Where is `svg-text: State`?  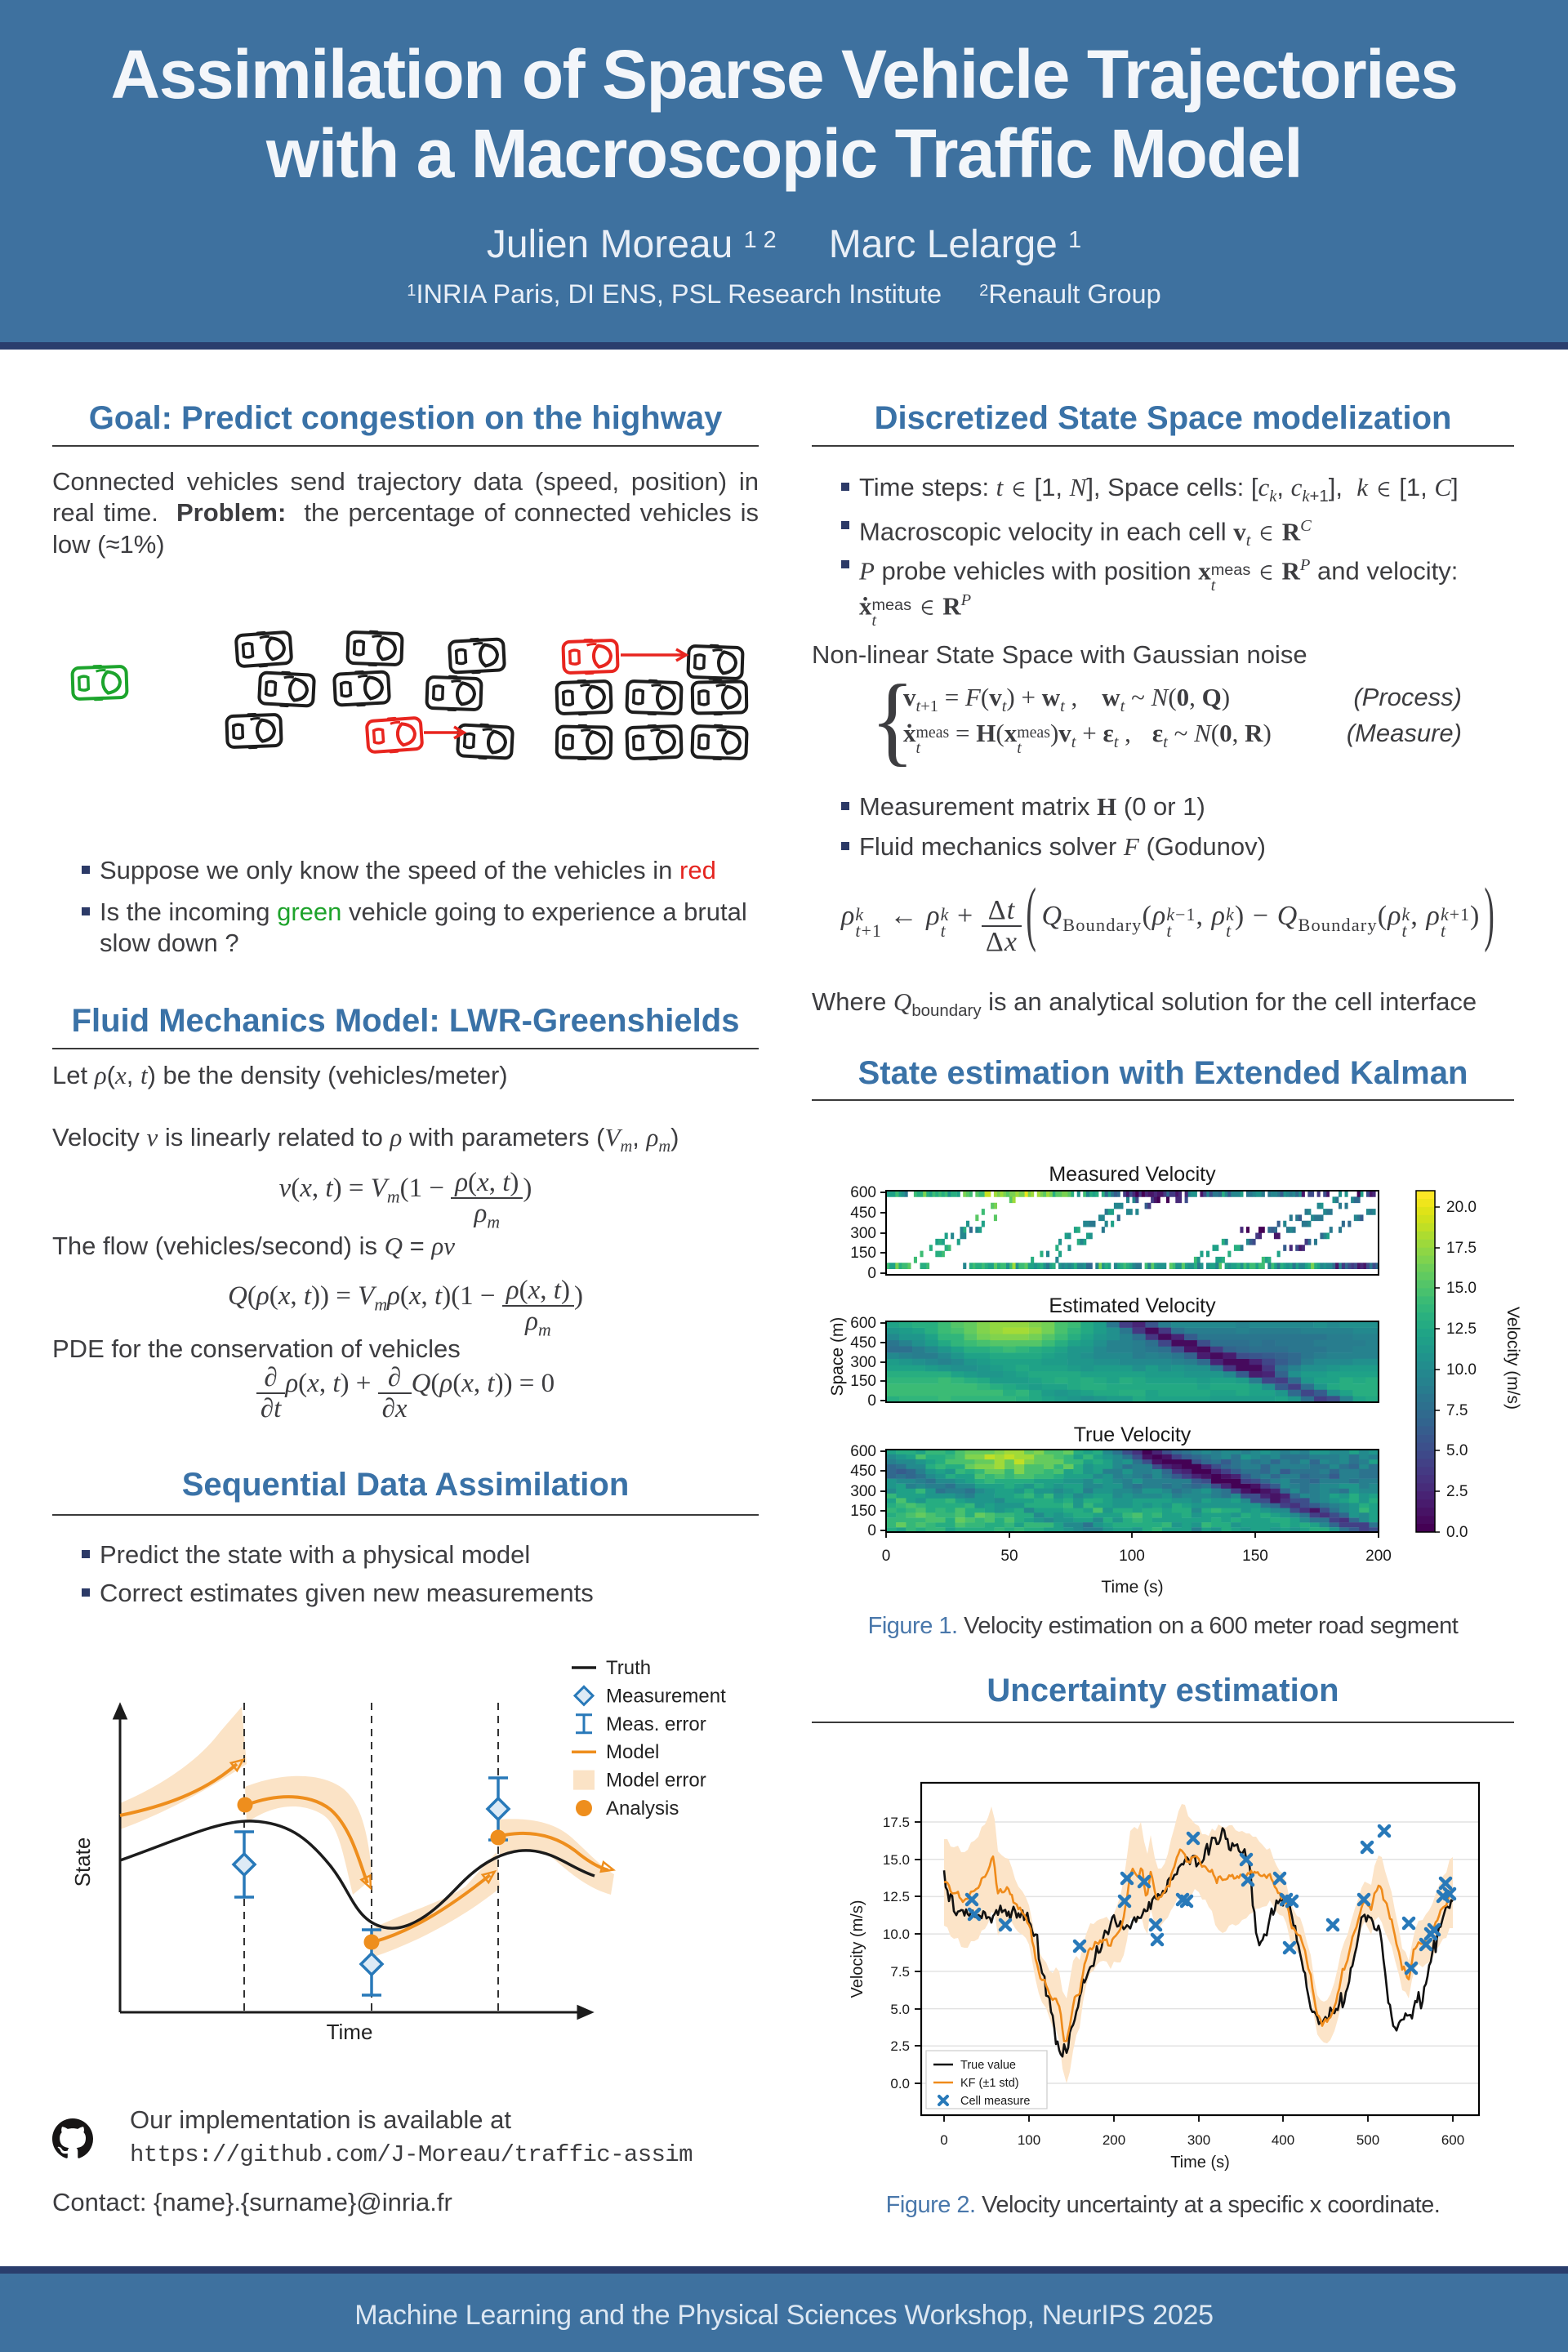 svg-text: State is located at coordinates (82, 1862).